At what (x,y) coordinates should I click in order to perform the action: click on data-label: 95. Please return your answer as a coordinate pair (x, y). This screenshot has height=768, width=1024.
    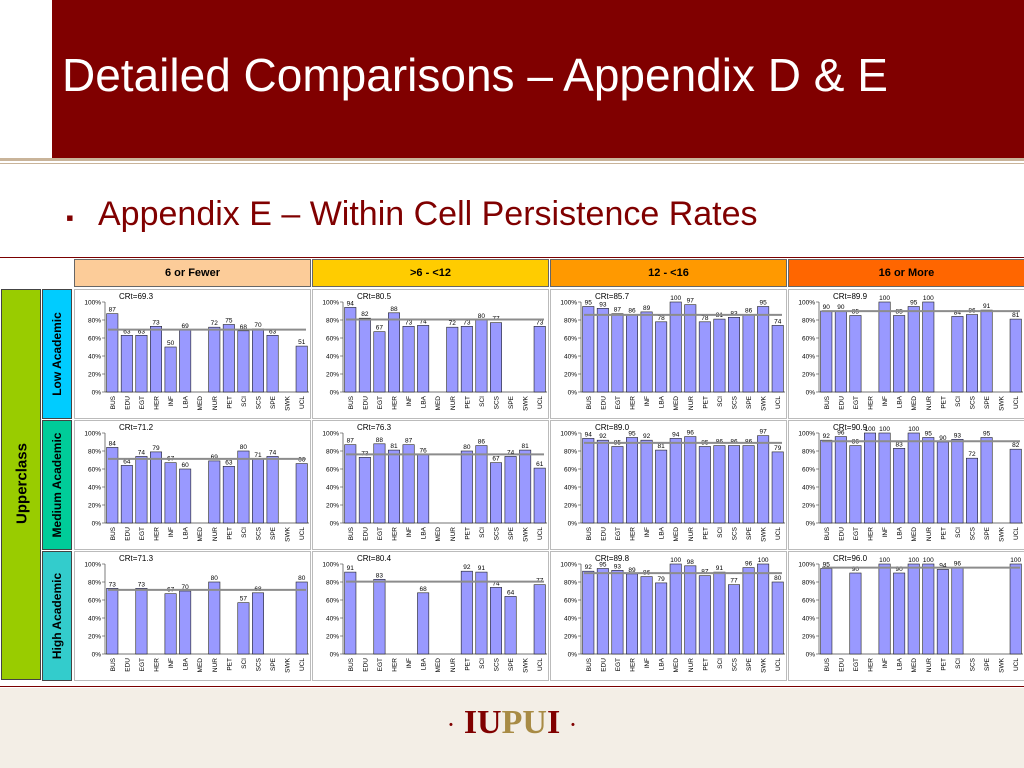
    Looking at the image, I should click on (914, 303).